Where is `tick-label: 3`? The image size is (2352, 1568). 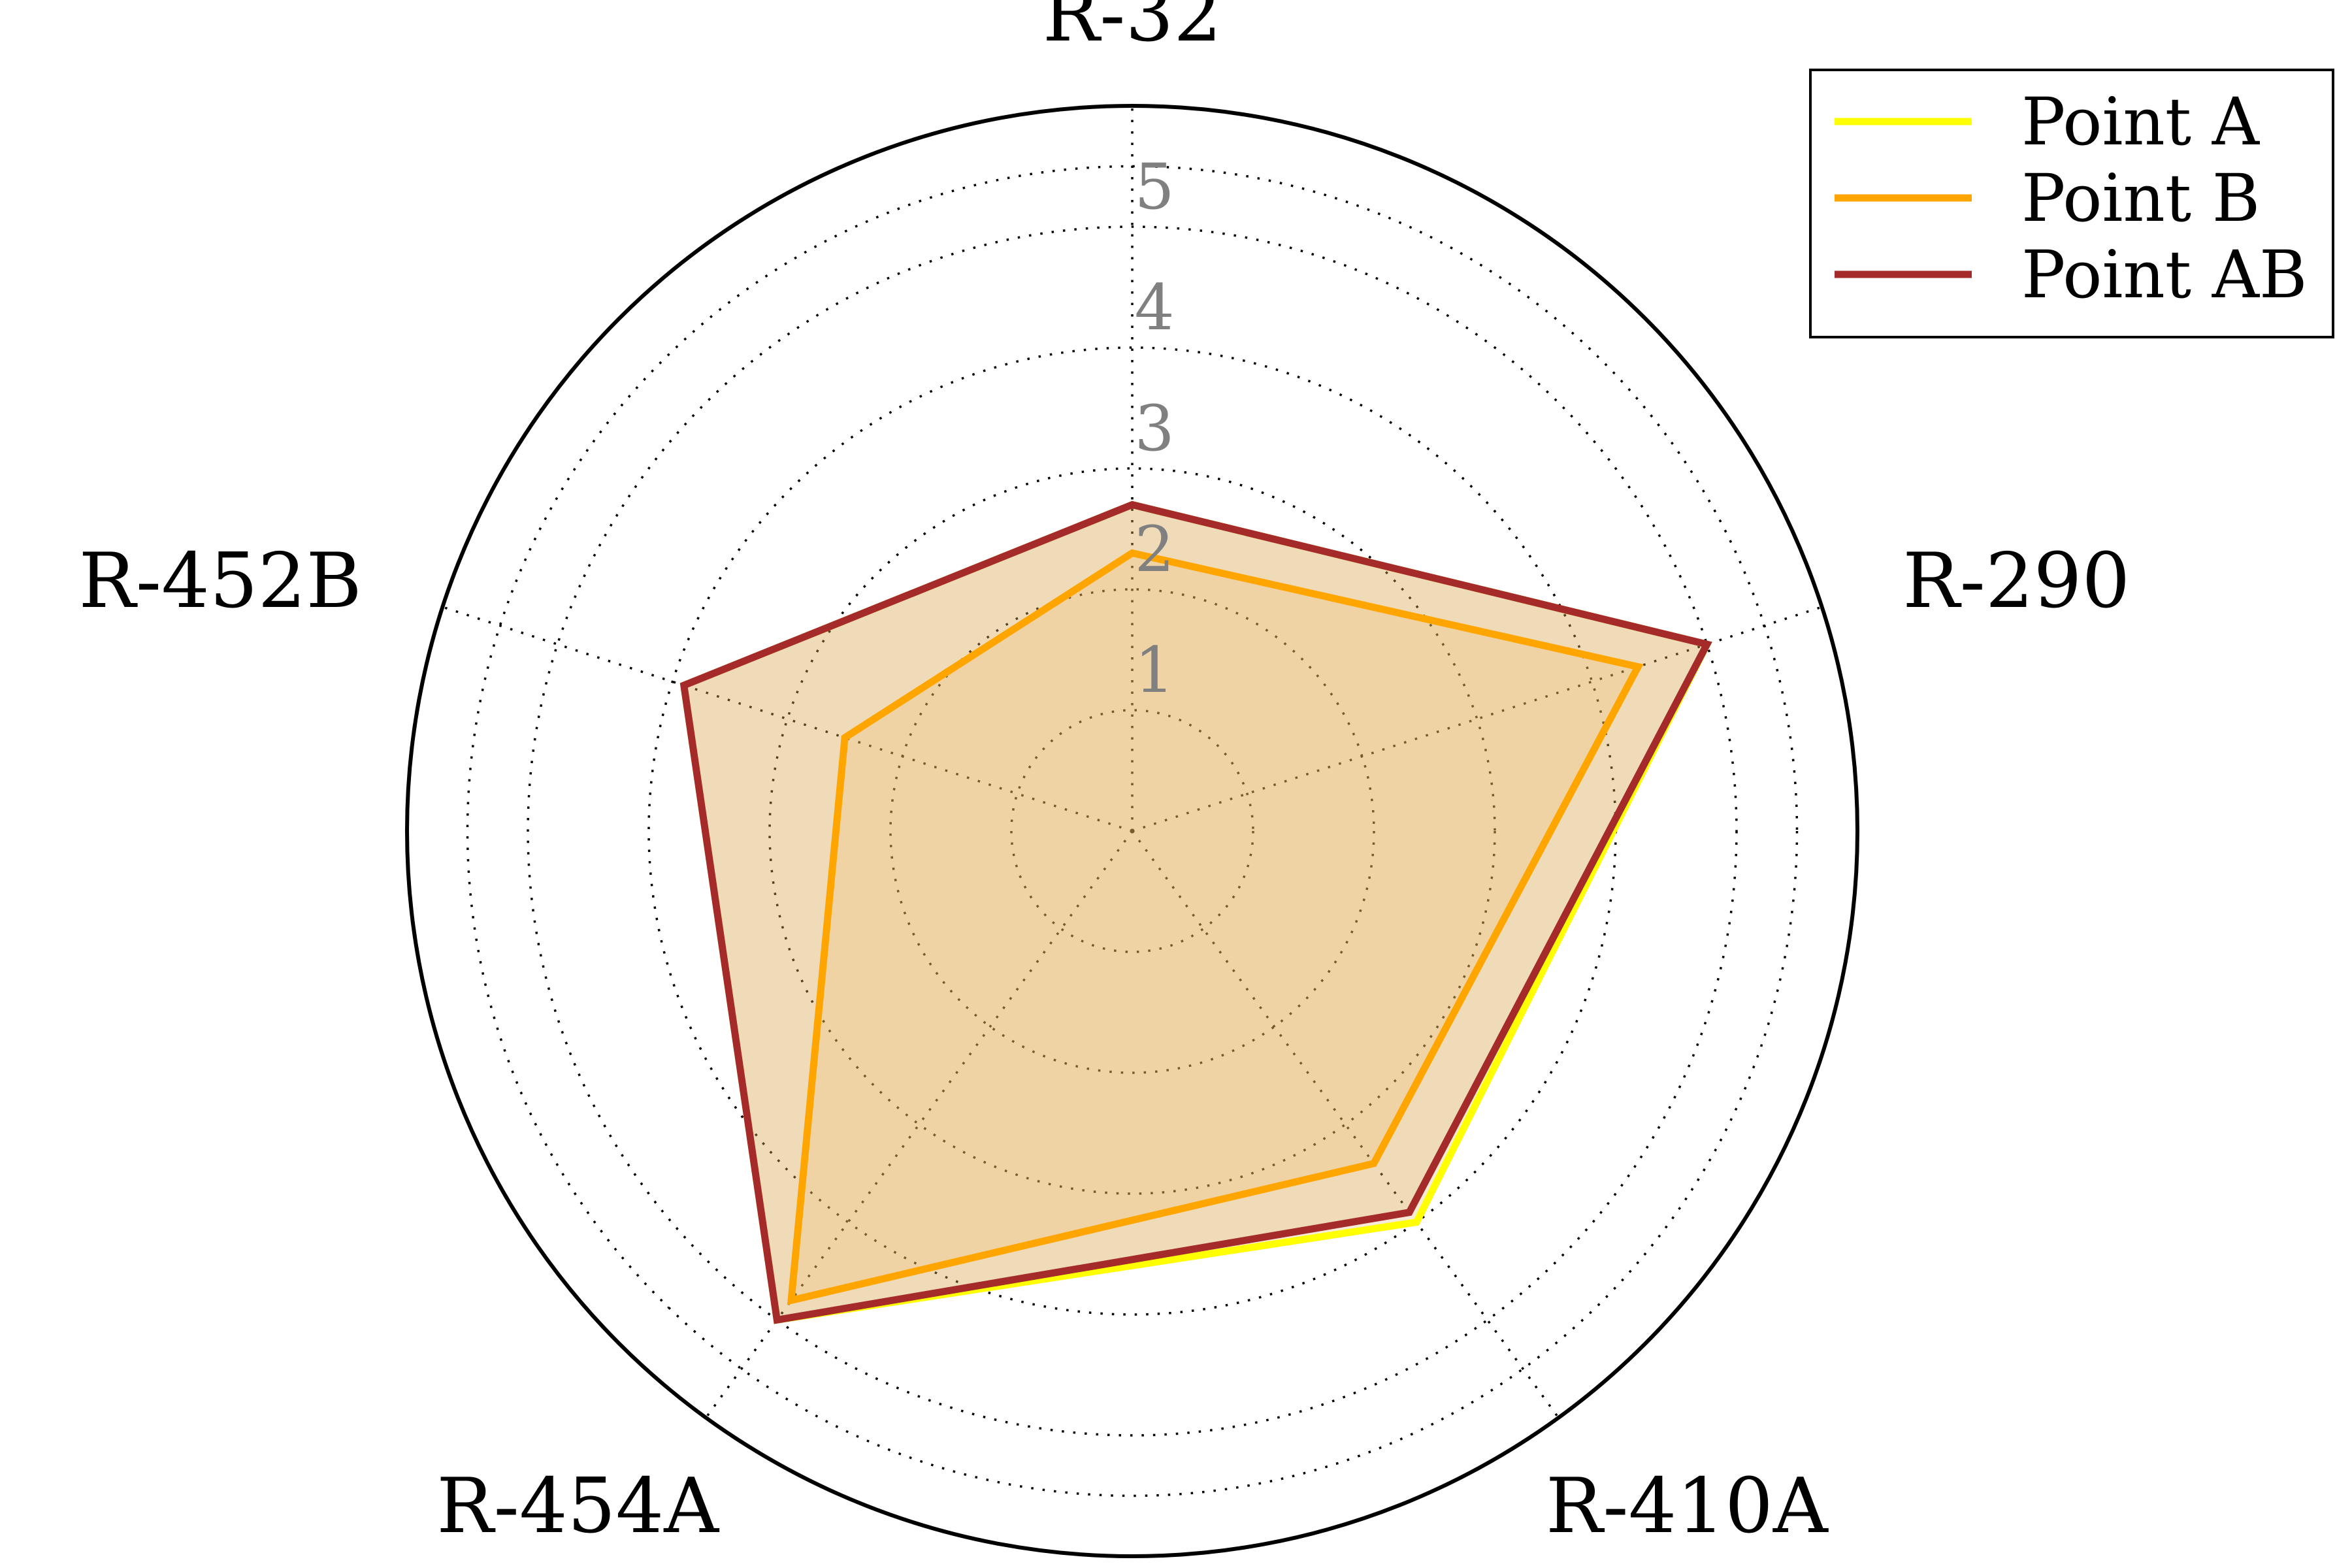 tick-label: 3 is located at coordinates (1154, 428).